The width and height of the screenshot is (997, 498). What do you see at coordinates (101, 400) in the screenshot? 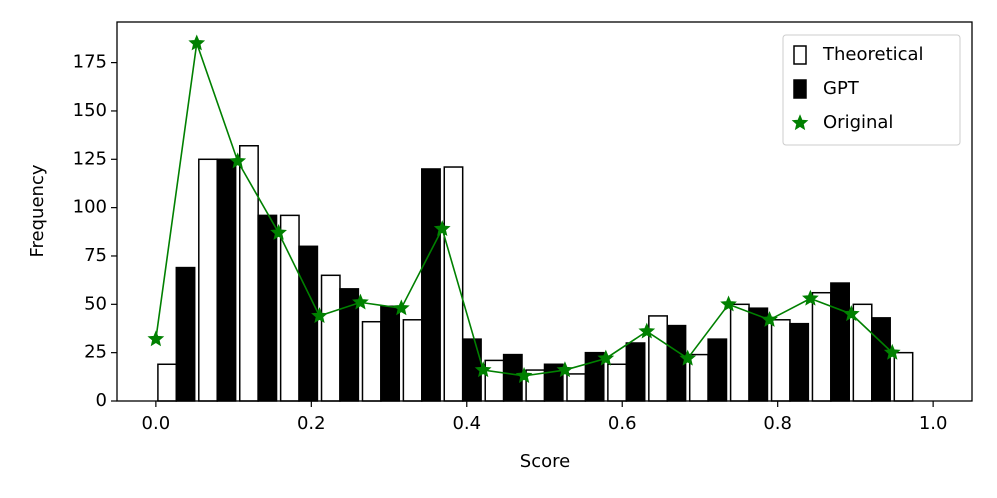
I see `y-tick-label: 0` at bounding box center [101, 400].